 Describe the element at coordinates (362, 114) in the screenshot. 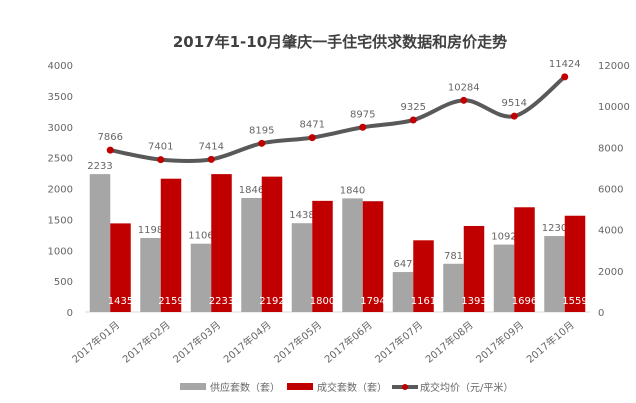

I see `price-label: 8975` at that location.